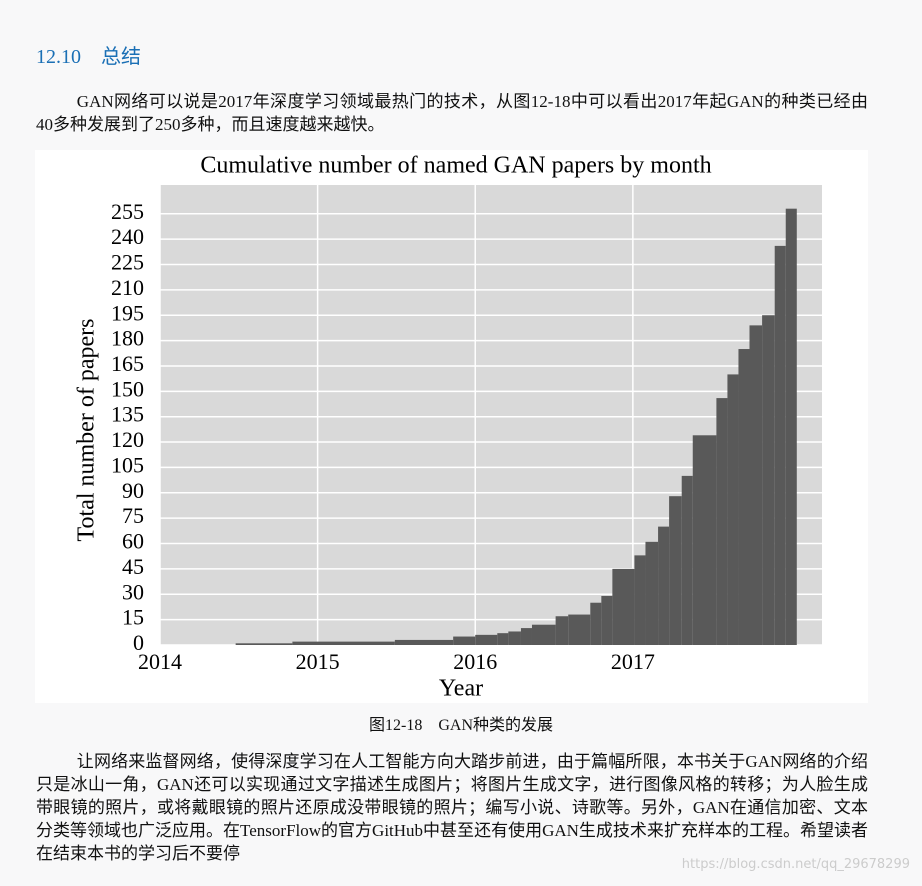  What do you see at coordinates (127, 338) in the screenshot?
I see `y-tick-label: 180` at bounding box center [127, 338].